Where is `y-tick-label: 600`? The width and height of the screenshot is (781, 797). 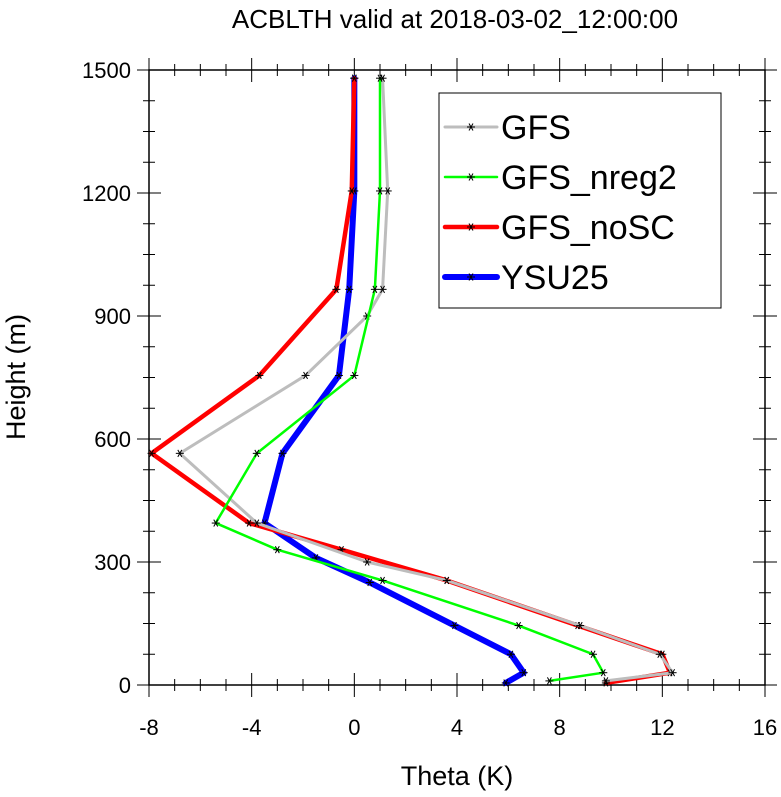
y-tick-label: 600 is located at coordinates (112, 439).